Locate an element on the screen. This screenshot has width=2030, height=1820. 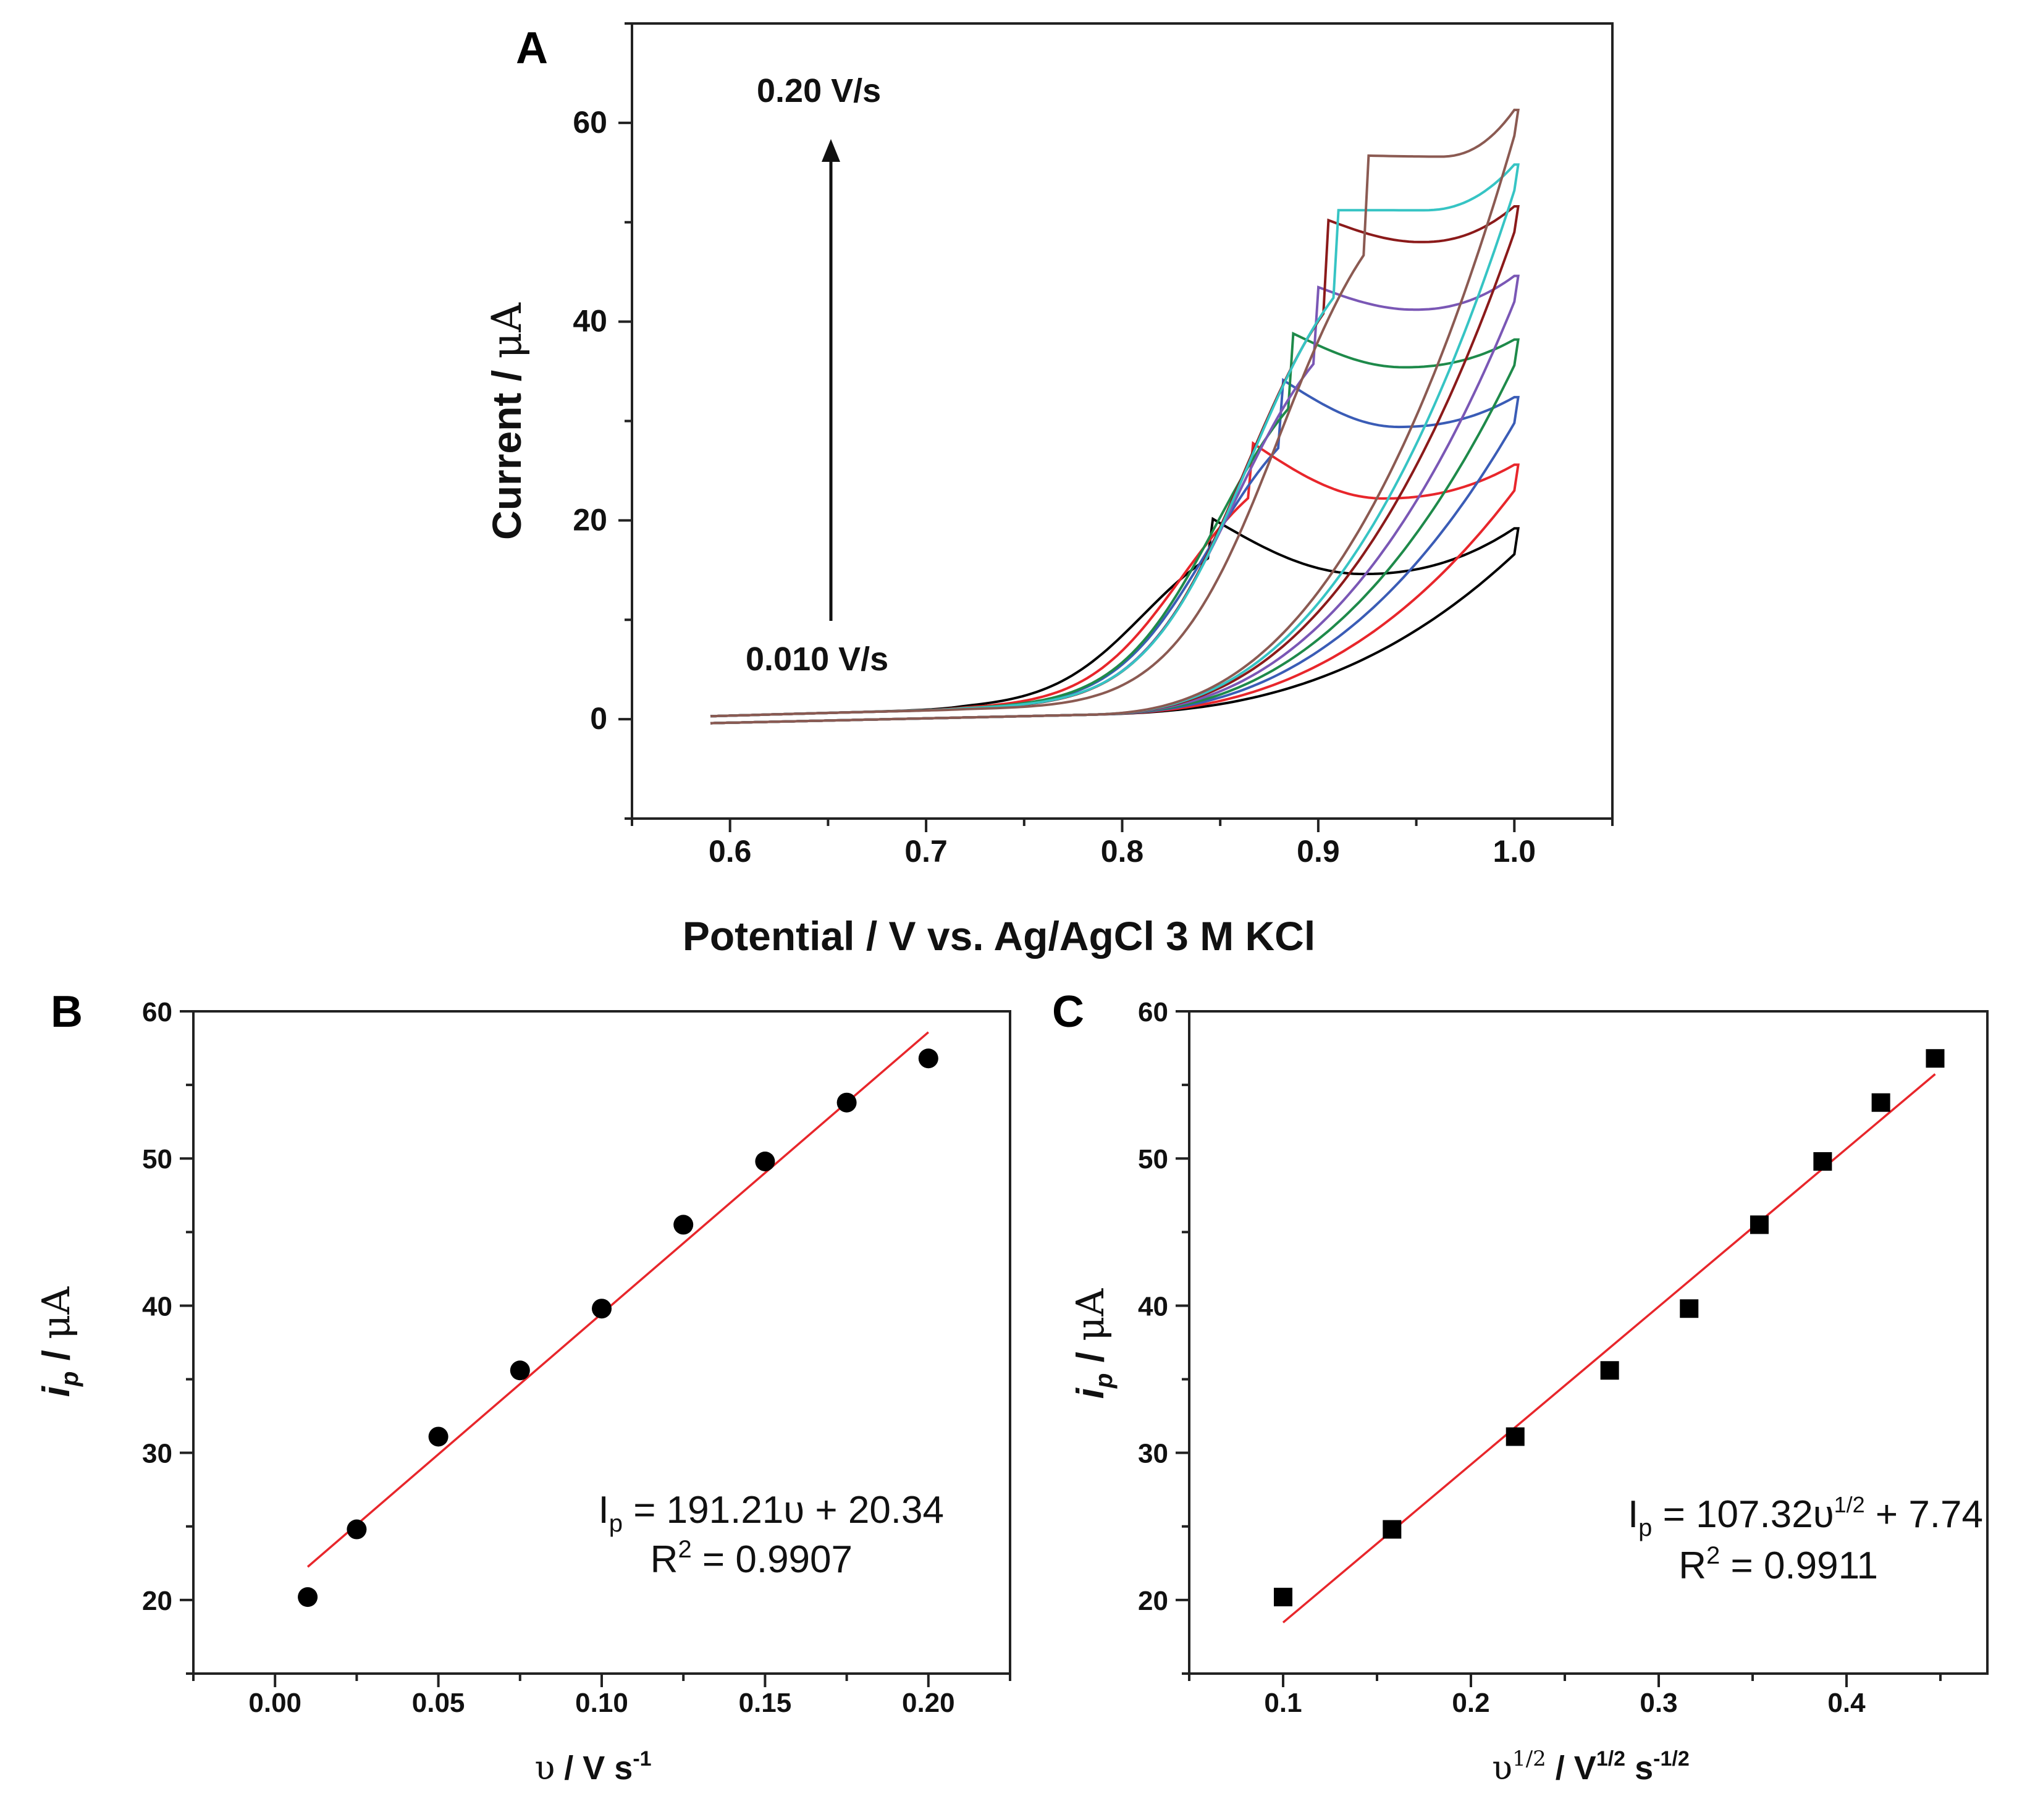
y-tick-label: 0 is located at coordinates (598, 718).